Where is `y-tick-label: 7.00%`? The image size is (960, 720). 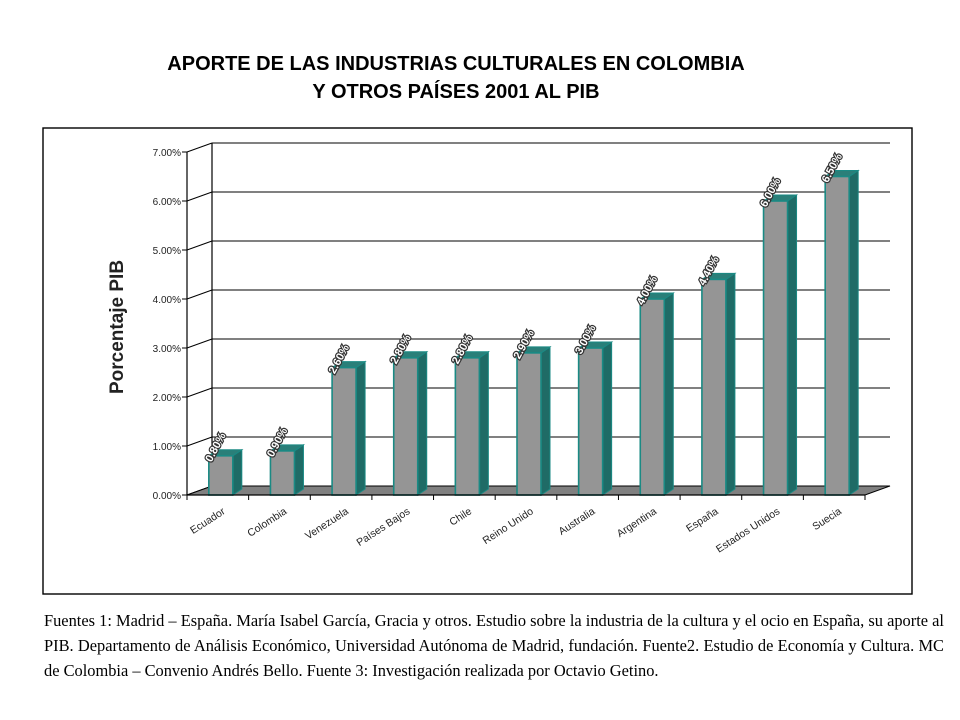
y-tick-label: 7.00% is located at coordinates (167, 153).